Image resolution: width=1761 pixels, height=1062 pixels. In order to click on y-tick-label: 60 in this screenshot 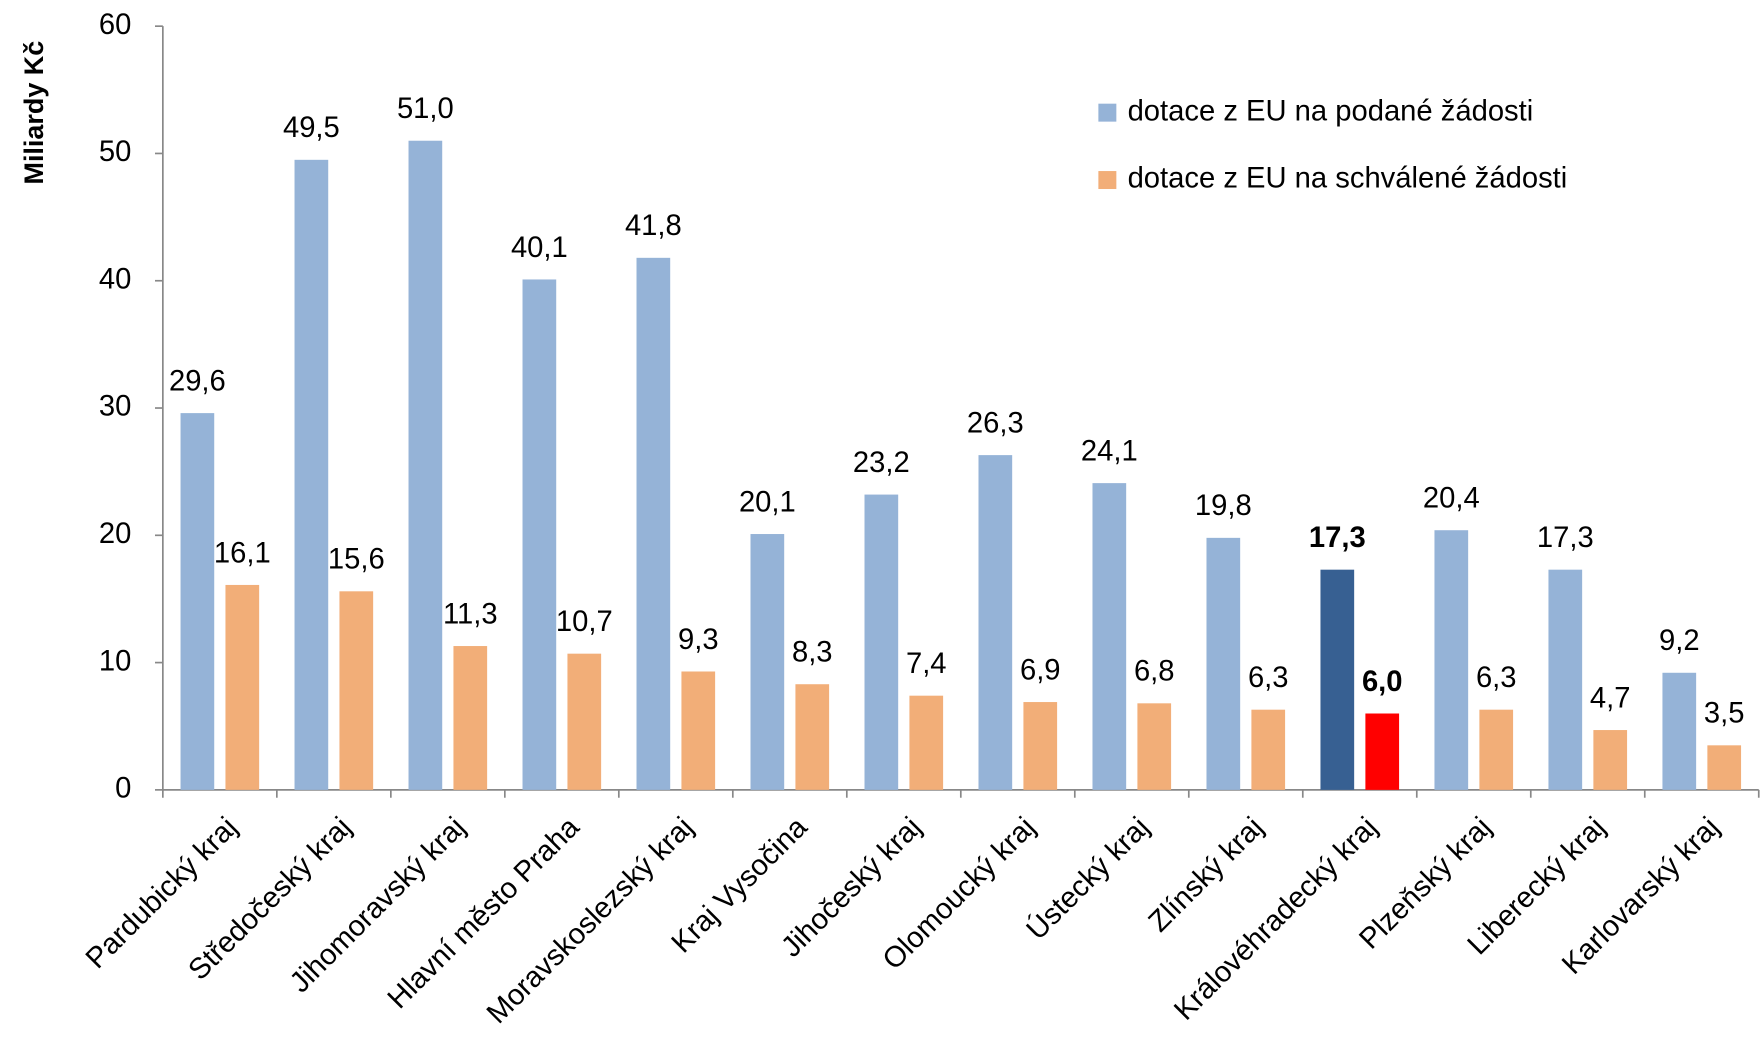, I will do `click(115, 25)`.